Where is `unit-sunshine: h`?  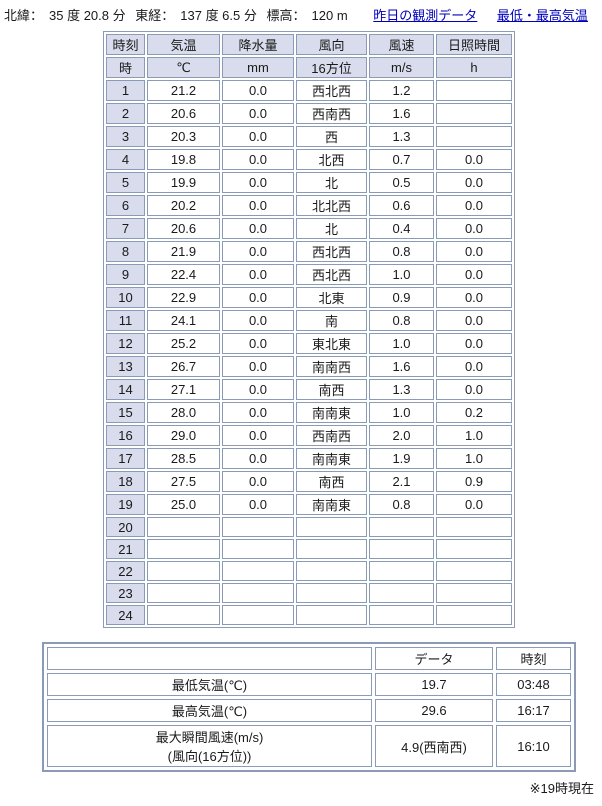
unit-sunshine: h is located at coordinates (474, 67).